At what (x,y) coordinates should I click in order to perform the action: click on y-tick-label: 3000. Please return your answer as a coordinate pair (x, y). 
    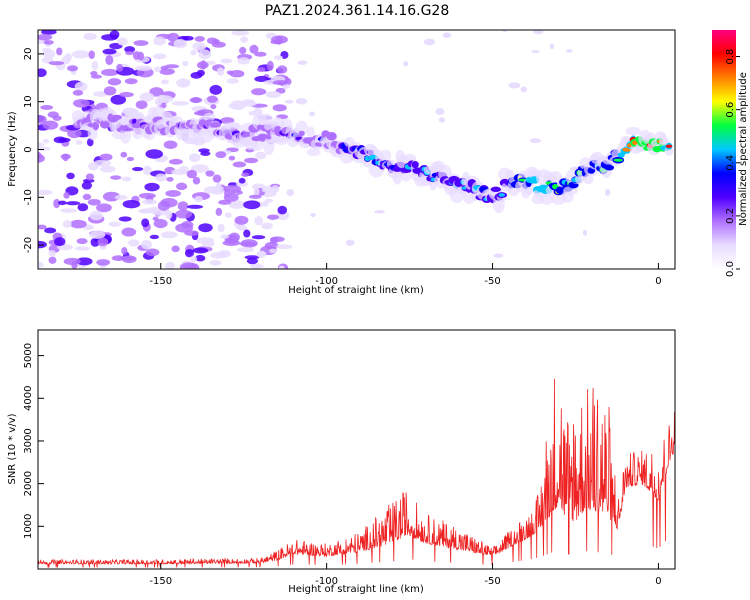
    Looking at the image, I should click on (28, 440).